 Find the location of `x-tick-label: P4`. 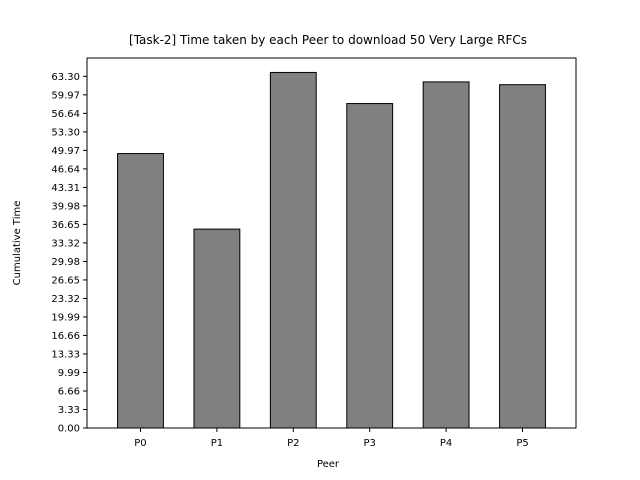

x-tick-label: P4 is located at coordinates (446, 443).